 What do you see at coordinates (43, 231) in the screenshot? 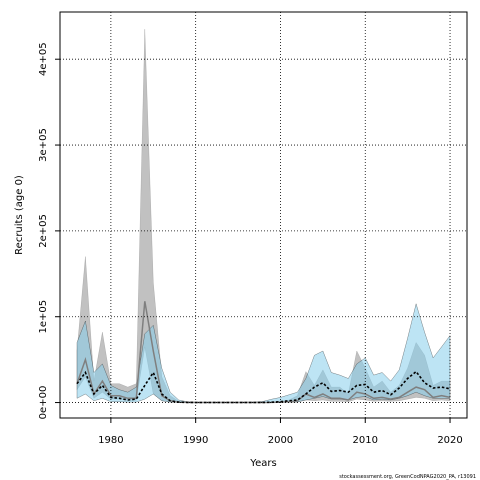
I see `y-tick-label-2: 2e+05` at bounding box center [43, 231].